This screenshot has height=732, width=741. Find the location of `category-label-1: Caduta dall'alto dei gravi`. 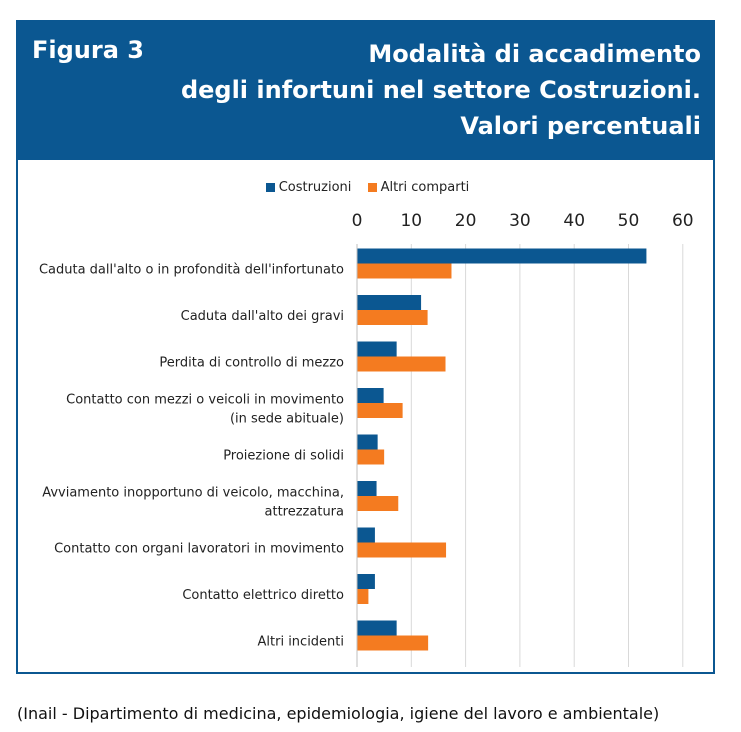

category-label-1: Caduta dall'alto dei gravi is located at coordinates (262, 316).